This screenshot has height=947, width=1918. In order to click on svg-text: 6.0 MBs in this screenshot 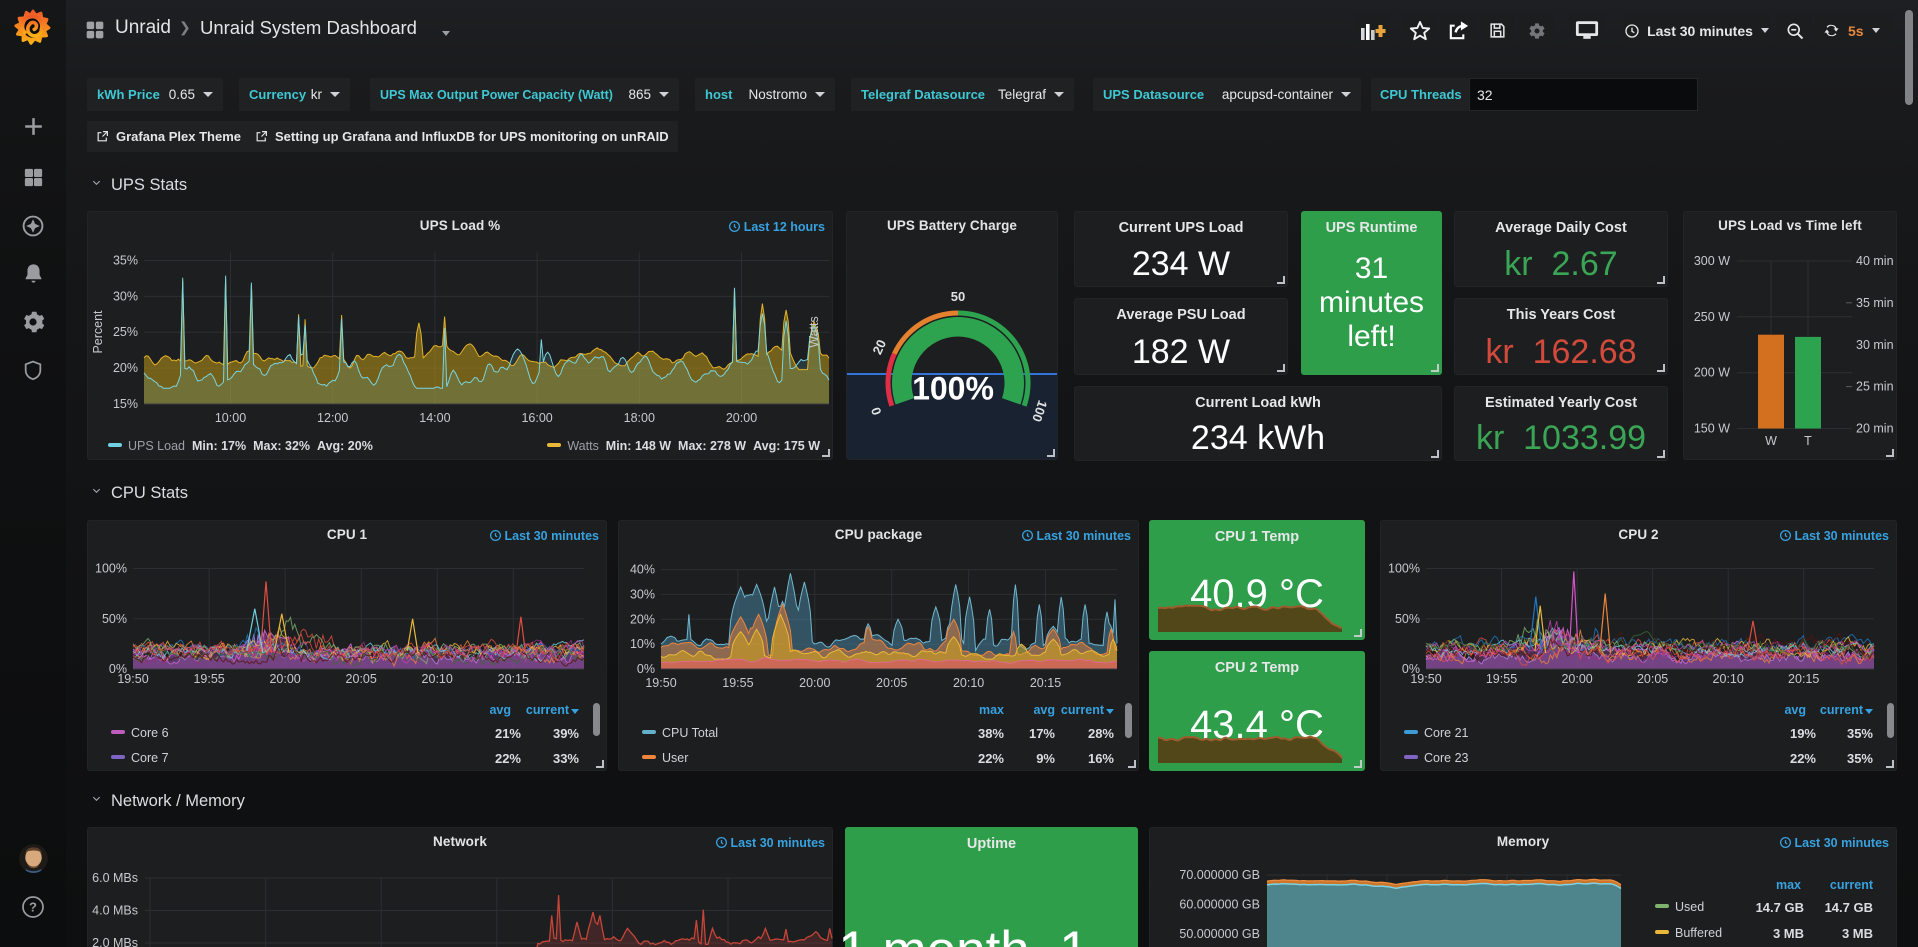, I will do `click(115, 878)`.